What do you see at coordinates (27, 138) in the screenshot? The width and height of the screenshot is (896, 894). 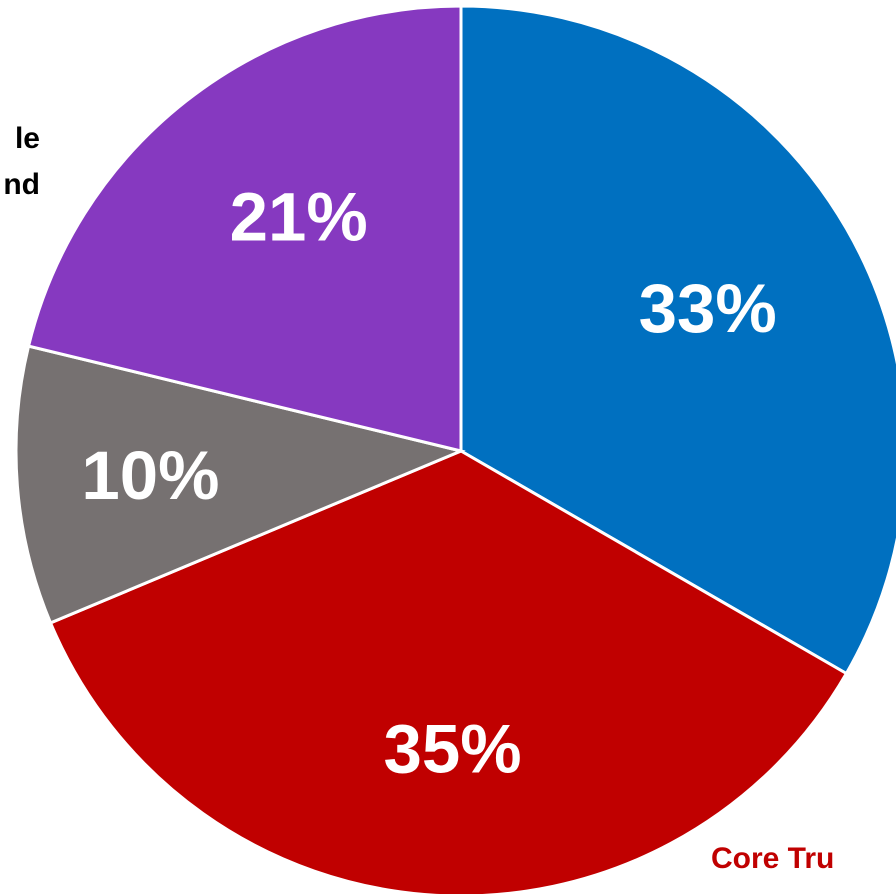 I see `category-label: le` at bounding box center [27, 138].